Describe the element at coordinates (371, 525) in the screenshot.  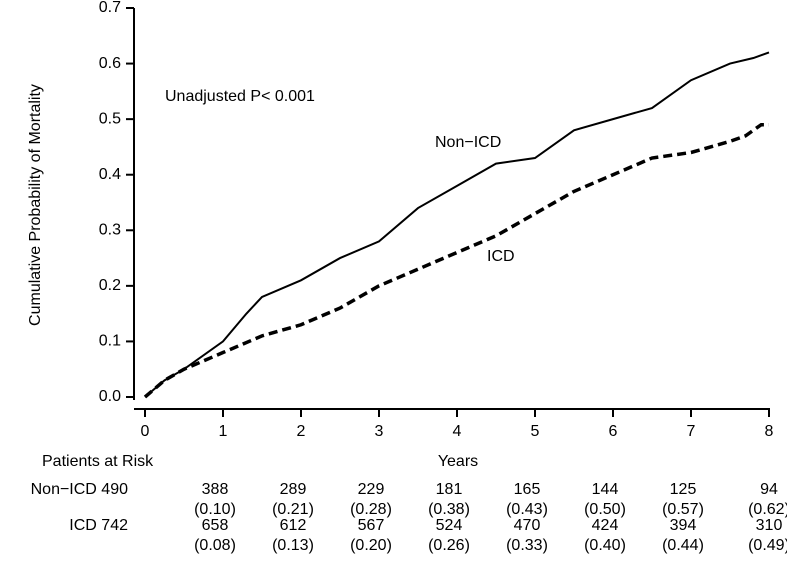
I see `risk-count: 567` at that location.